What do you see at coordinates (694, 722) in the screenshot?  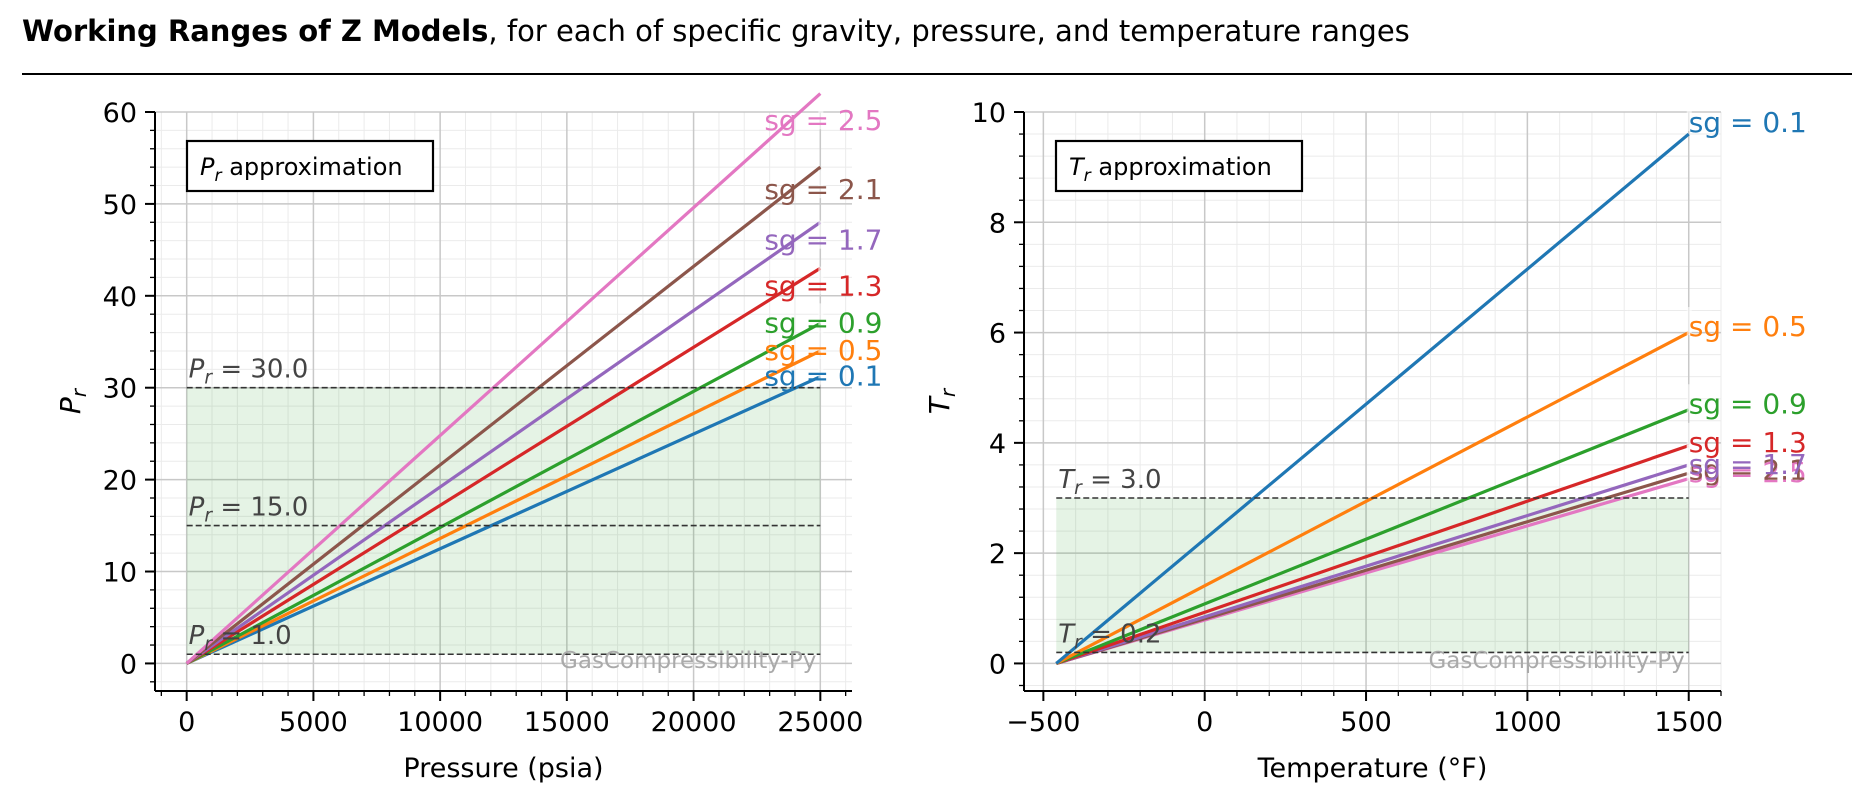 I see `x-tick-label: 20000` at bounding box center [694, 722].